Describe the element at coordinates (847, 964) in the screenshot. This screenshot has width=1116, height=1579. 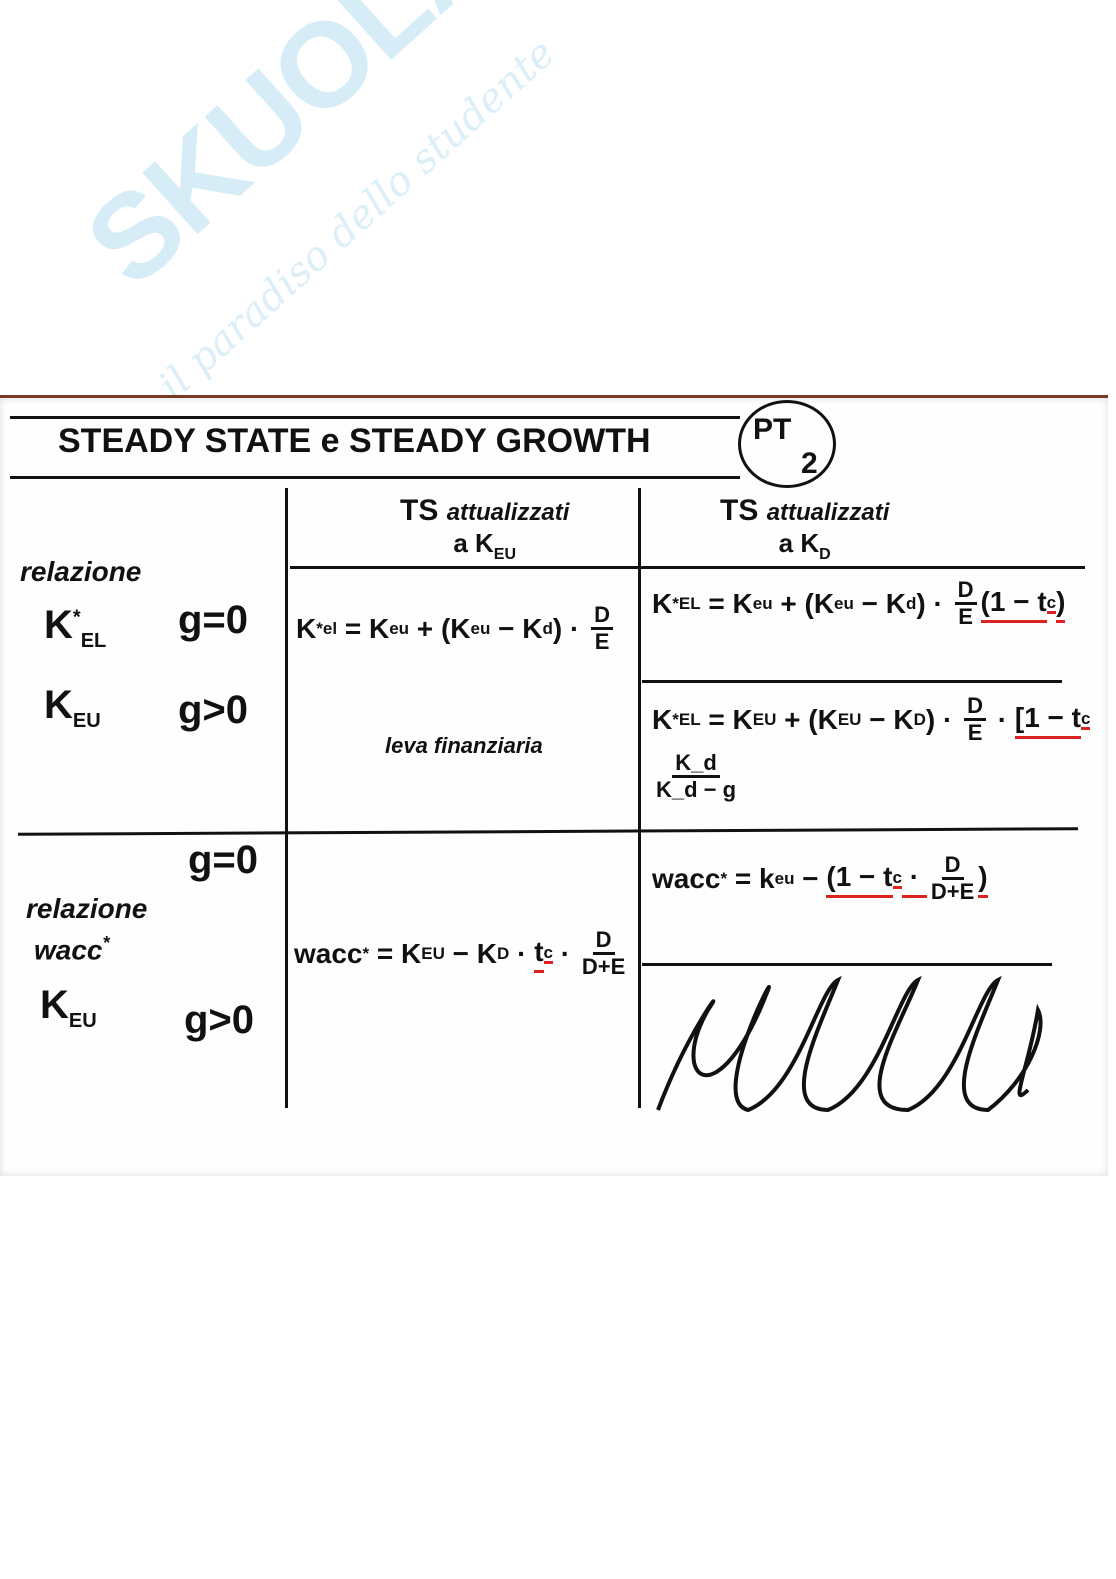
I see `row2-split-rule` at that location.